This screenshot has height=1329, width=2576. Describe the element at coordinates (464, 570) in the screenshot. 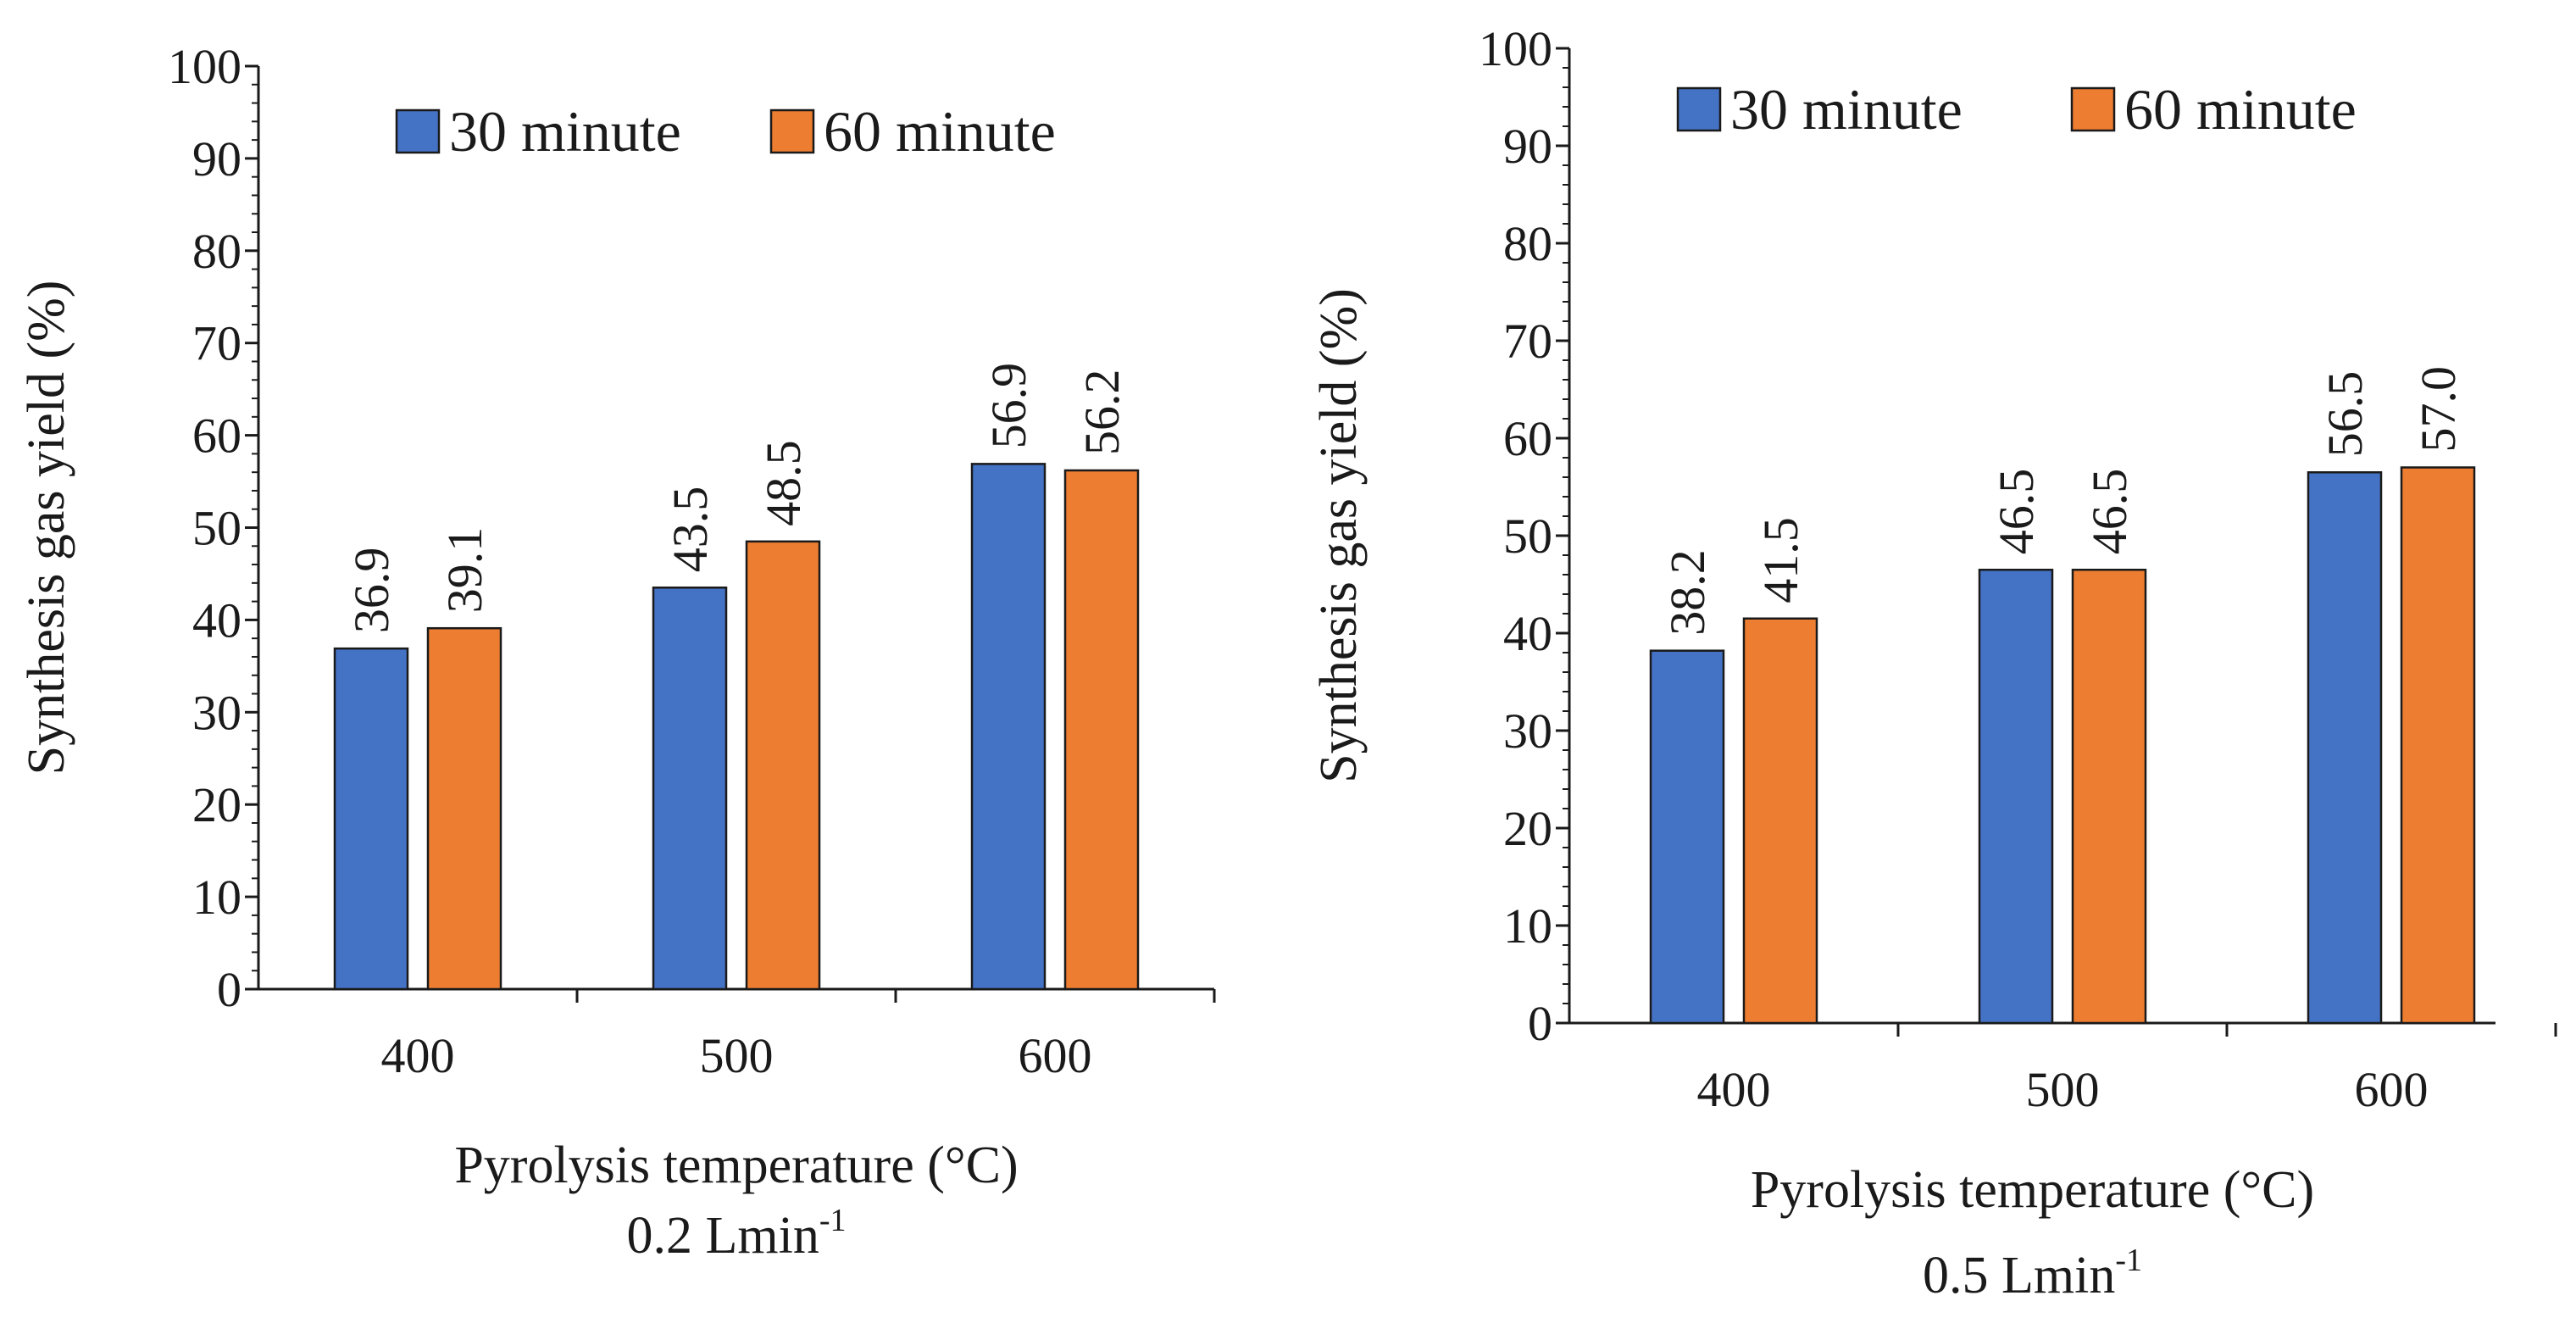

I see `bar-value-label: 39.1` at that location.